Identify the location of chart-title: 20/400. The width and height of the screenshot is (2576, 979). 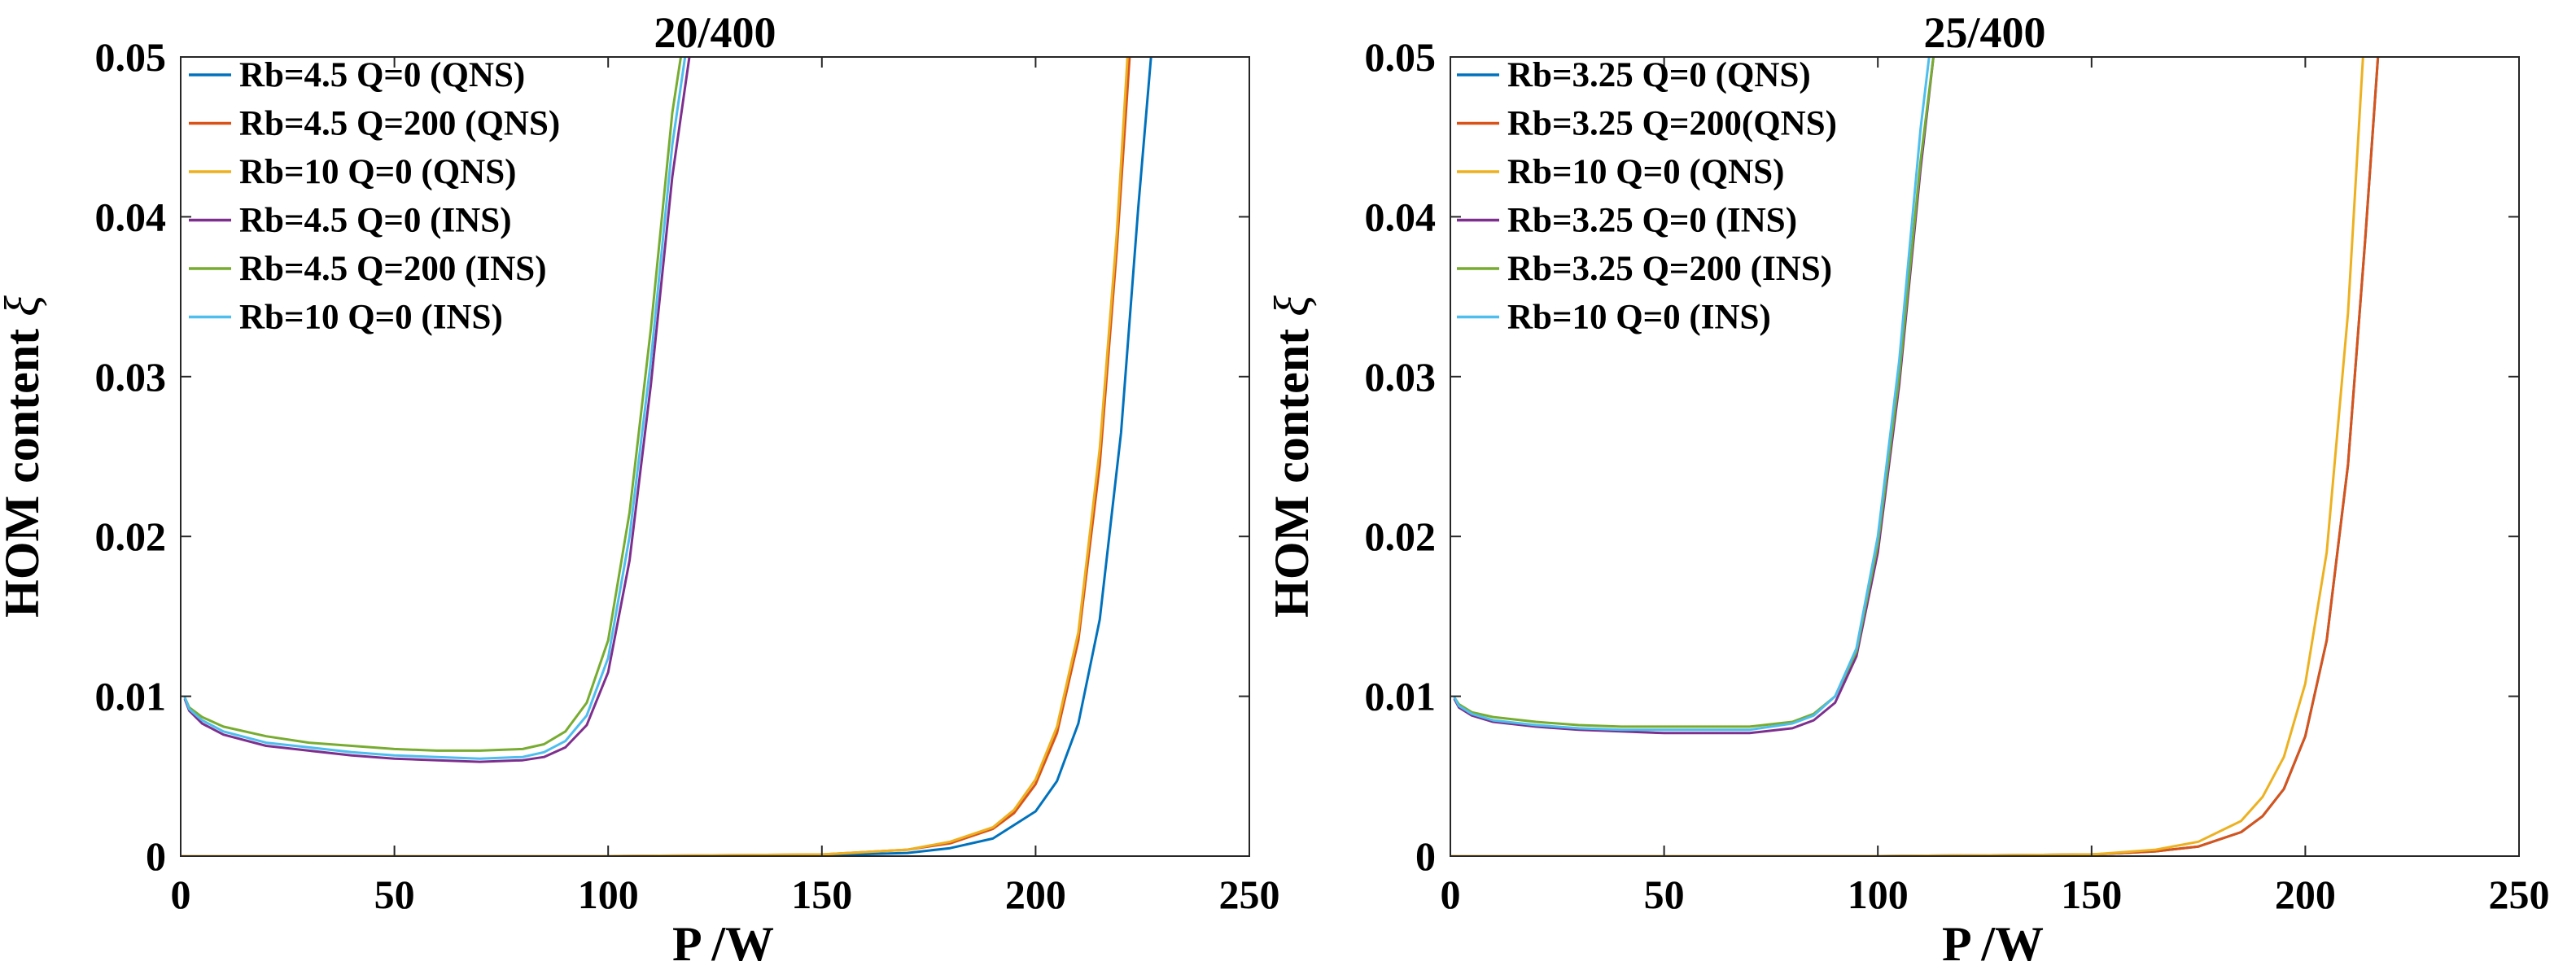
(715, 32).